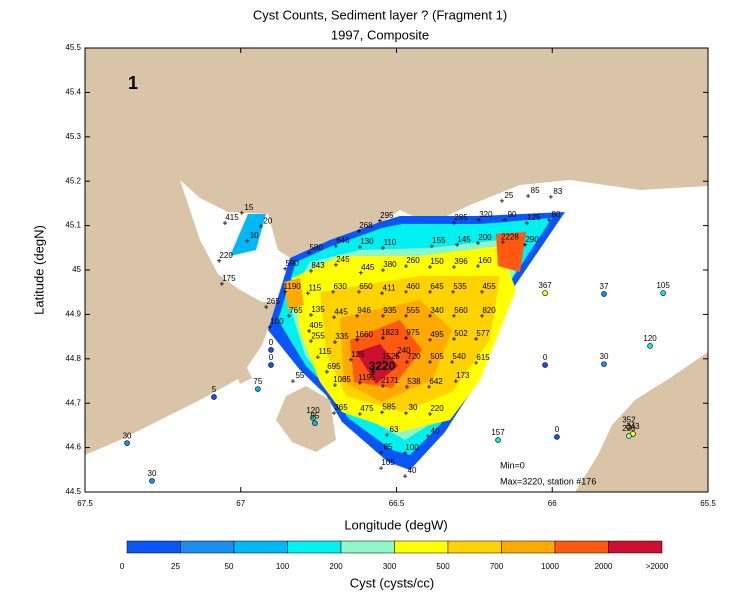  Describe the element at coordinates (486, 214) in the screenshot. I see `station-label: 320` at that location.